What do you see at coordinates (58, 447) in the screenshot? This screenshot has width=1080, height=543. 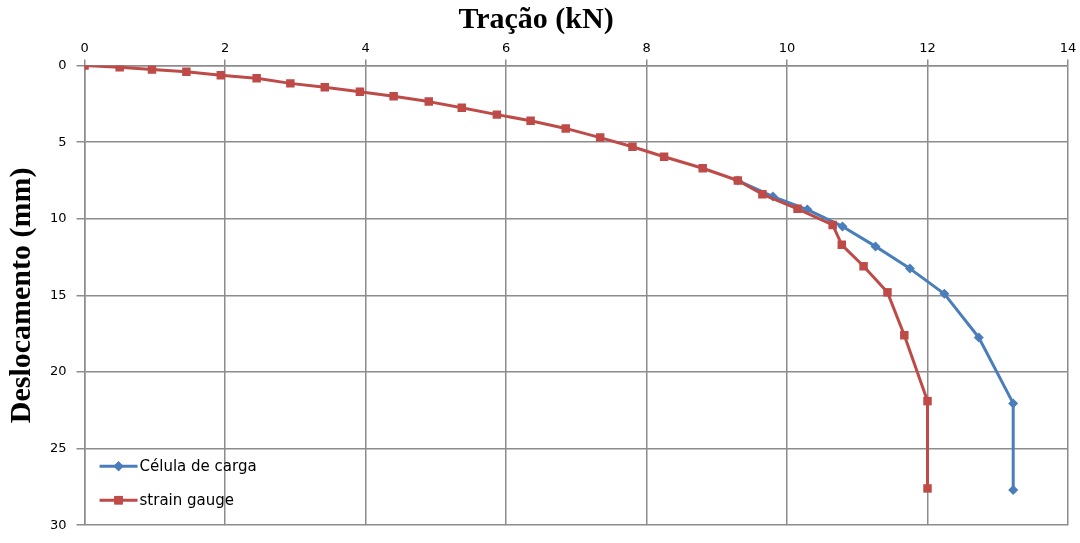 I see `y-tick-label: 25` at bounding box center [58, 447].